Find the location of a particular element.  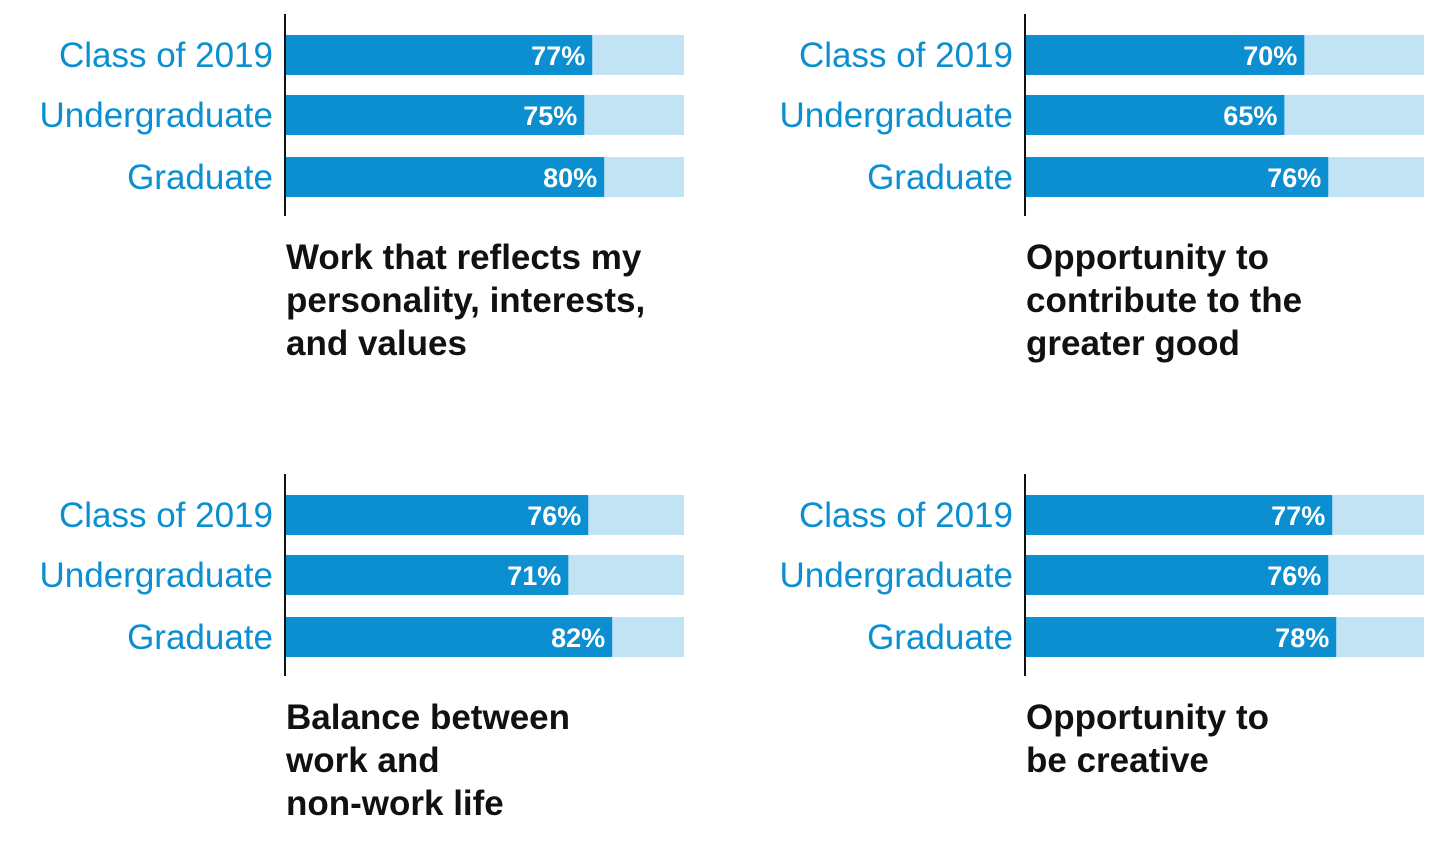

value-label: 75% is located at coordinates (550, 116).